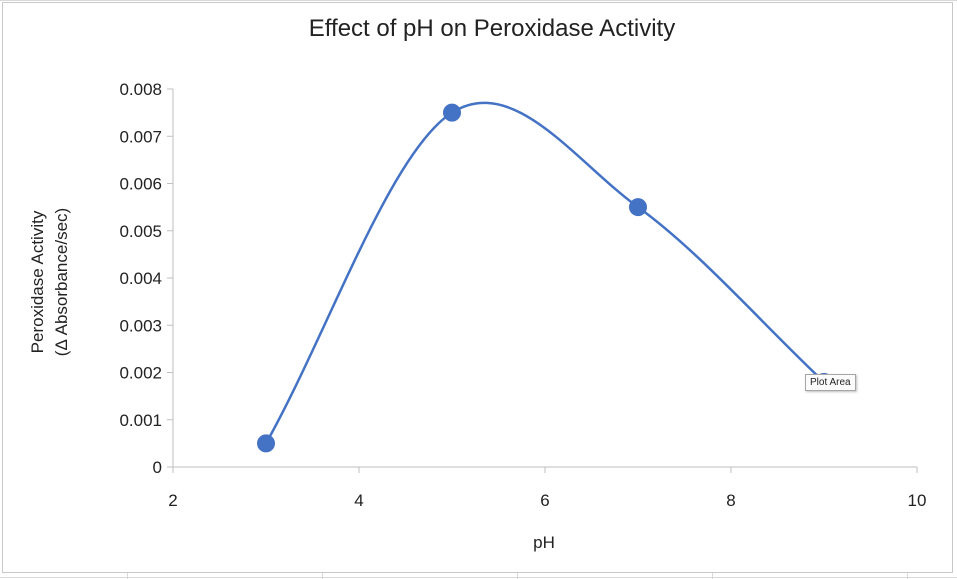 The width and height of the screenshot is (957, 579). I want to click on y-tick-label: 0.003, so click(140, 325).